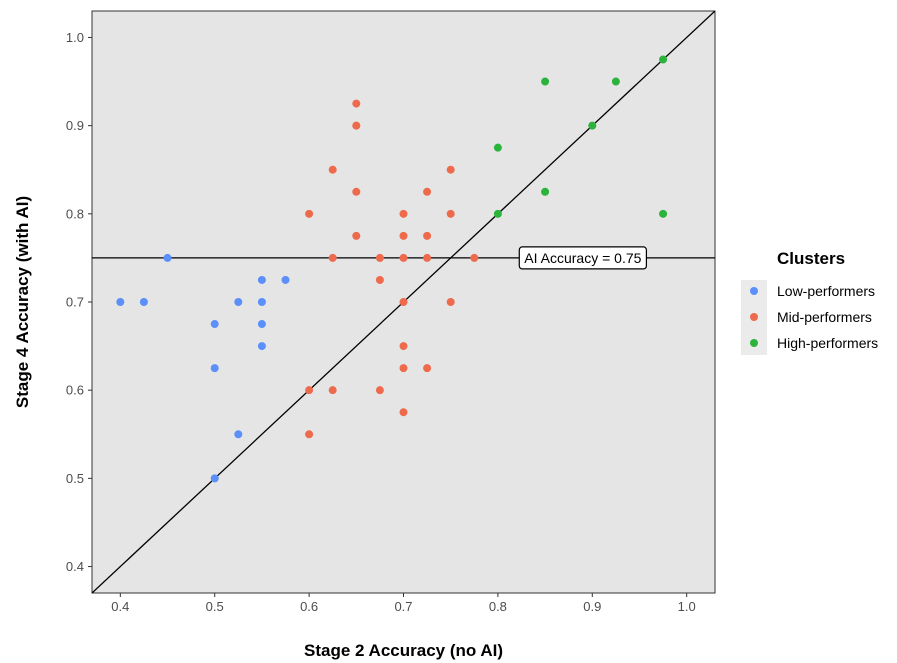 The image size is (897, 663). I want to click on legend-label: Low-performers, so click(826, 291).